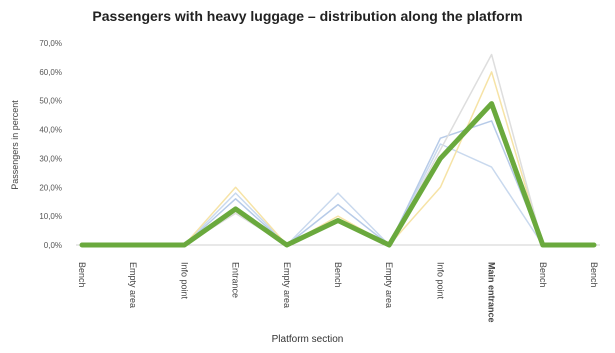 The width and height of the screenshot is (615, 353). I want to click on y-tick-label: 10,0%, so click(50, 216).